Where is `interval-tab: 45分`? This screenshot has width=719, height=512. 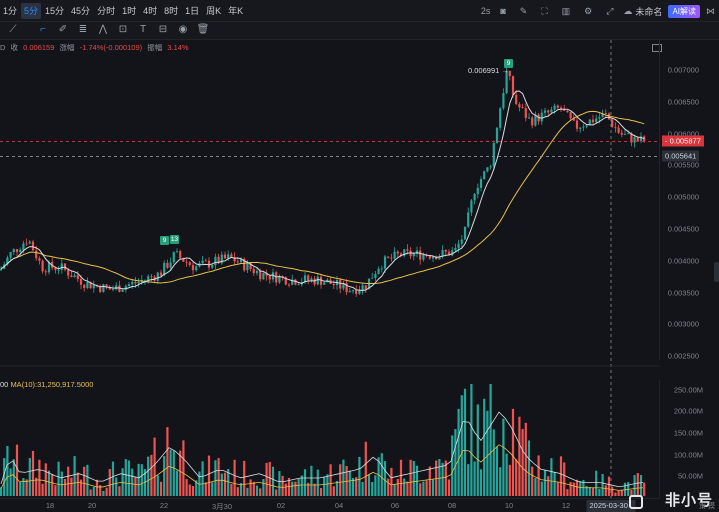
interval-tab: 45分 is located at coordinates (81, 11).